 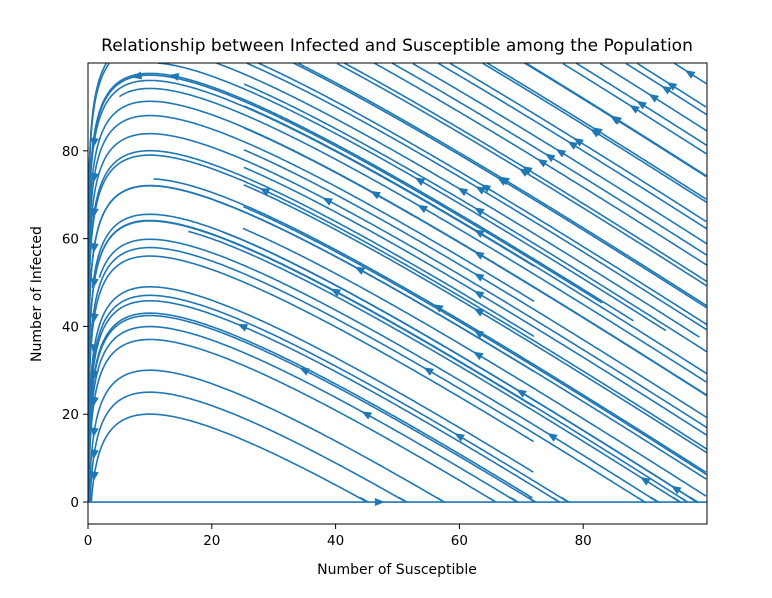 What do you see at coordinates (397, 570) in the screenshot?
I see `x-axis-label: Number of Susceptible` at bounding box center [397, 570].